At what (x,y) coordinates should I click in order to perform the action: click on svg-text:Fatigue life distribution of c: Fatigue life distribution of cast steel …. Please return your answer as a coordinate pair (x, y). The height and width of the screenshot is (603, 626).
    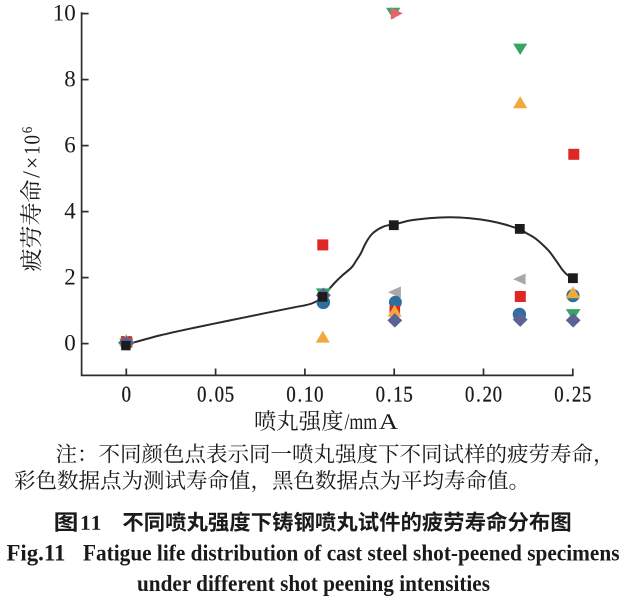
    Looking at the image, I should click on (351, 553).